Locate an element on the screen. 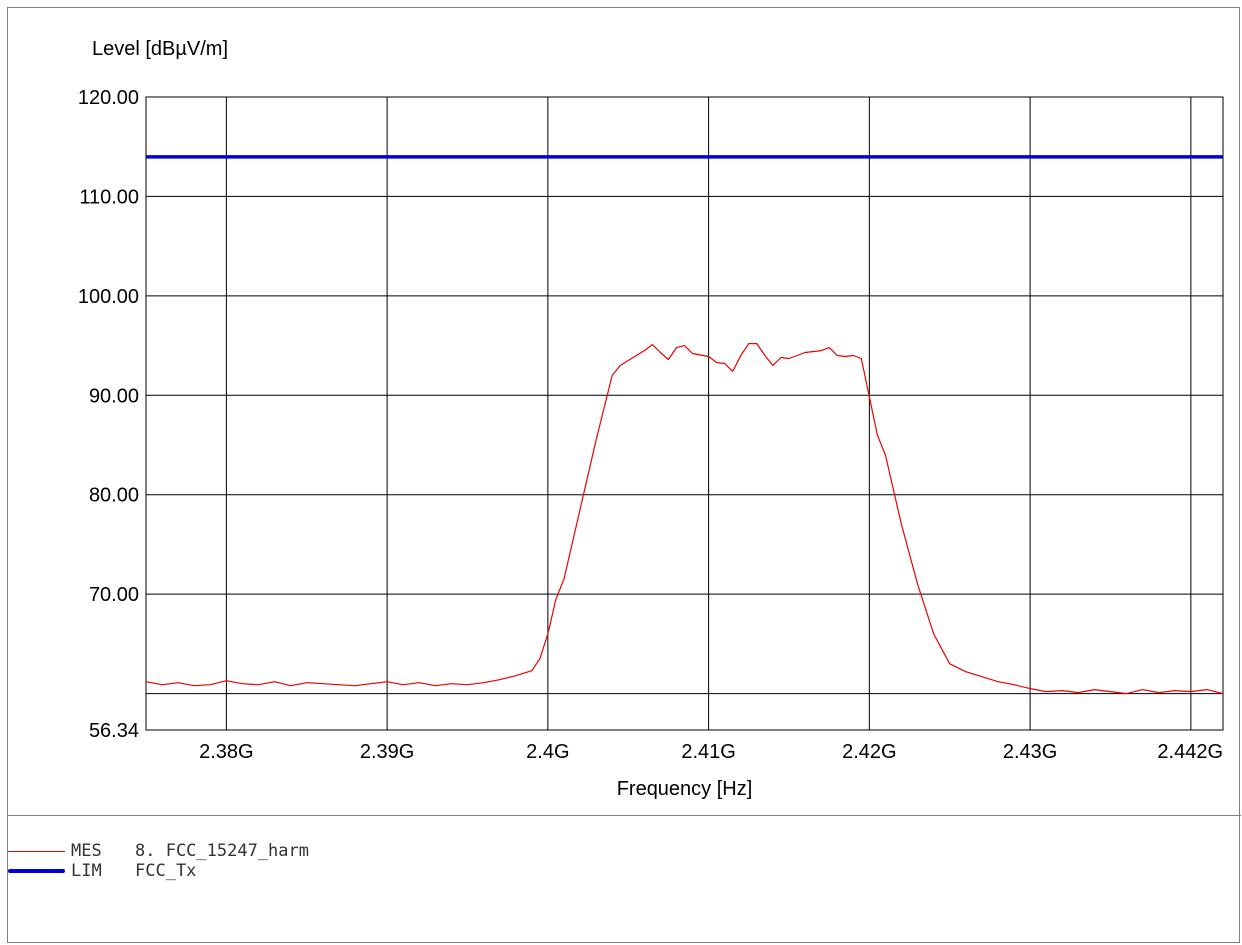 The height and width of the screenshot is (945, 1242). x-tick-label: 2.43G is located at coordinates (1030, 752).